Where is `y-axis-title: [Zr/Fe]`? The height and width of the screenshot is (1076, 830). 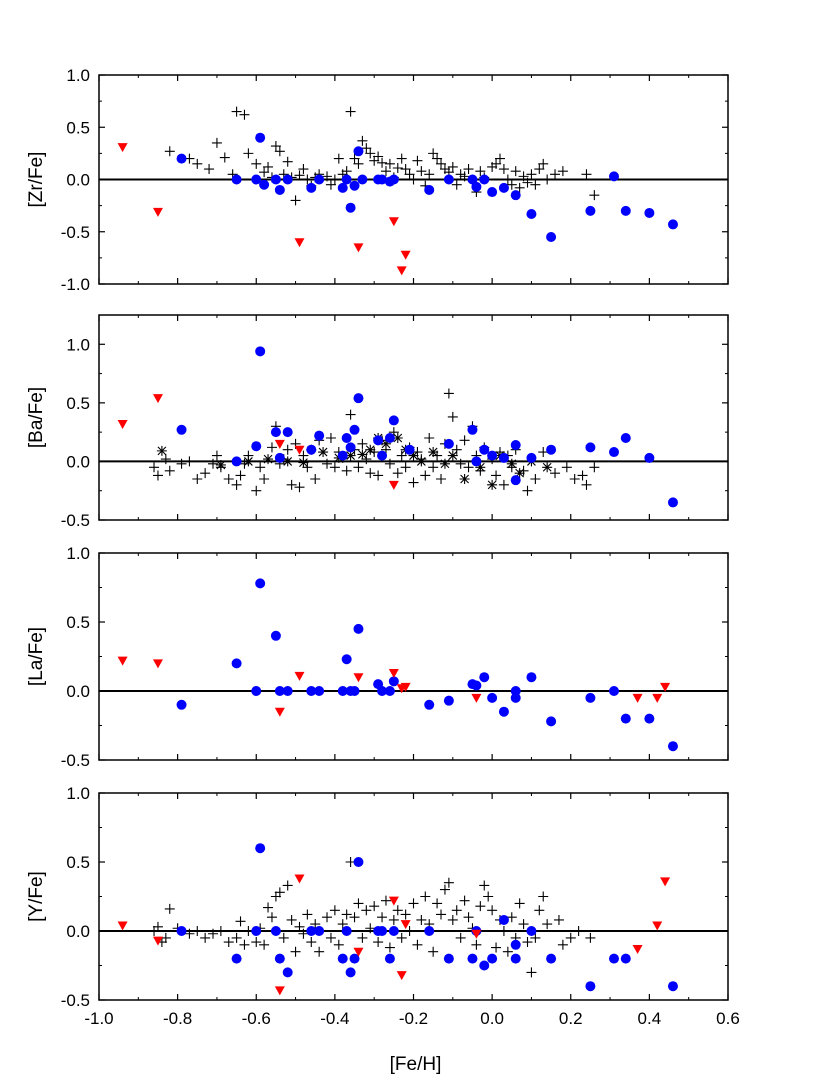 y-axis-title: [Zr/Fe] is located at coordinates (36, 180).